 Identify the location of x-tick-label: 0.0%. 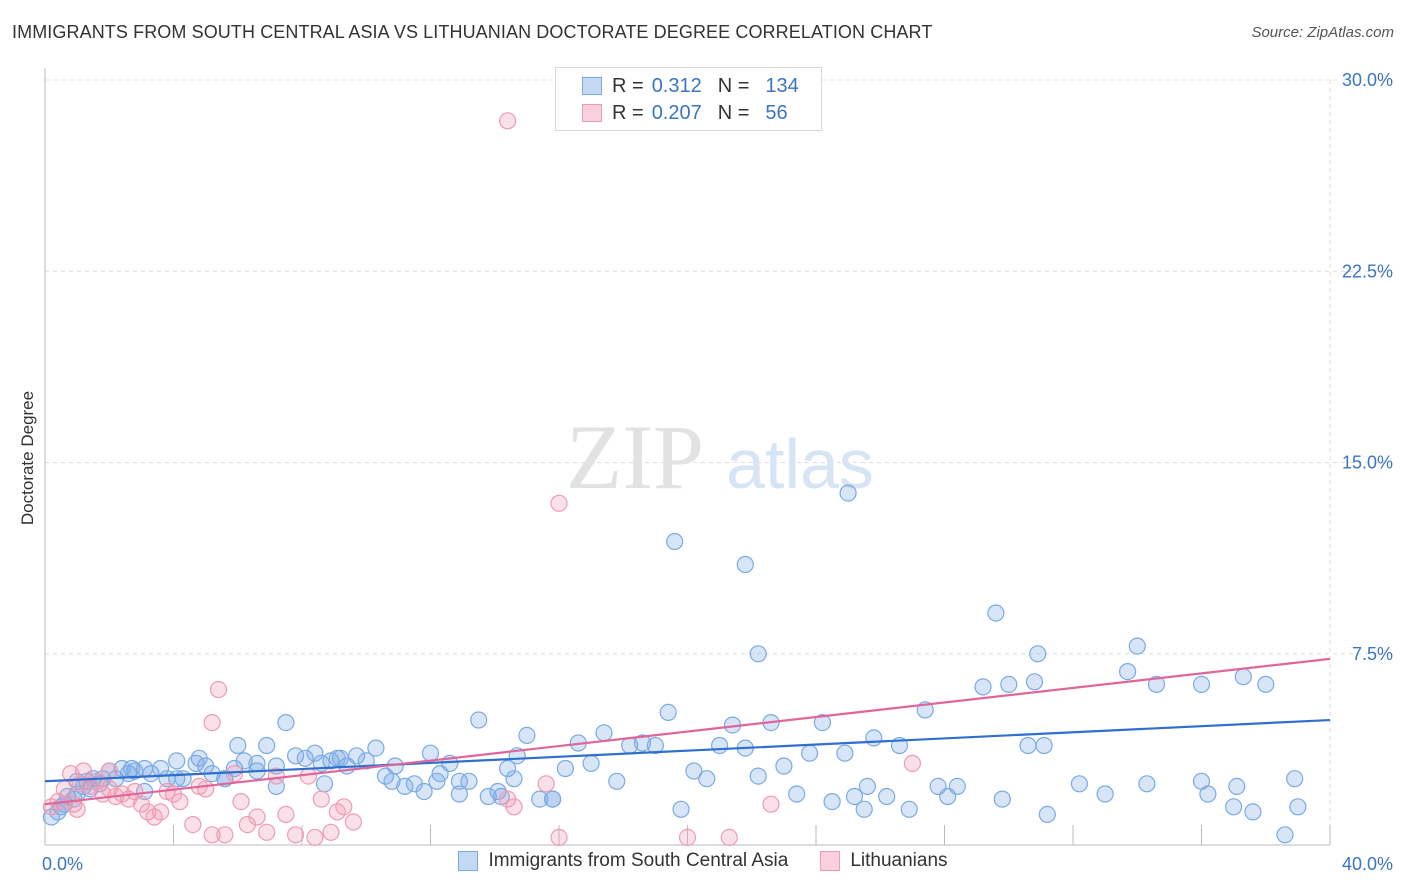
(62, 864).